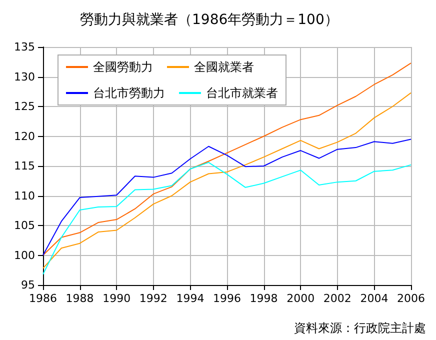  What do you see at coordinates (360, 328) in the screenshot?
I see `source-note: 資料來源：行政院主計處` at bounding box center [360, 328].